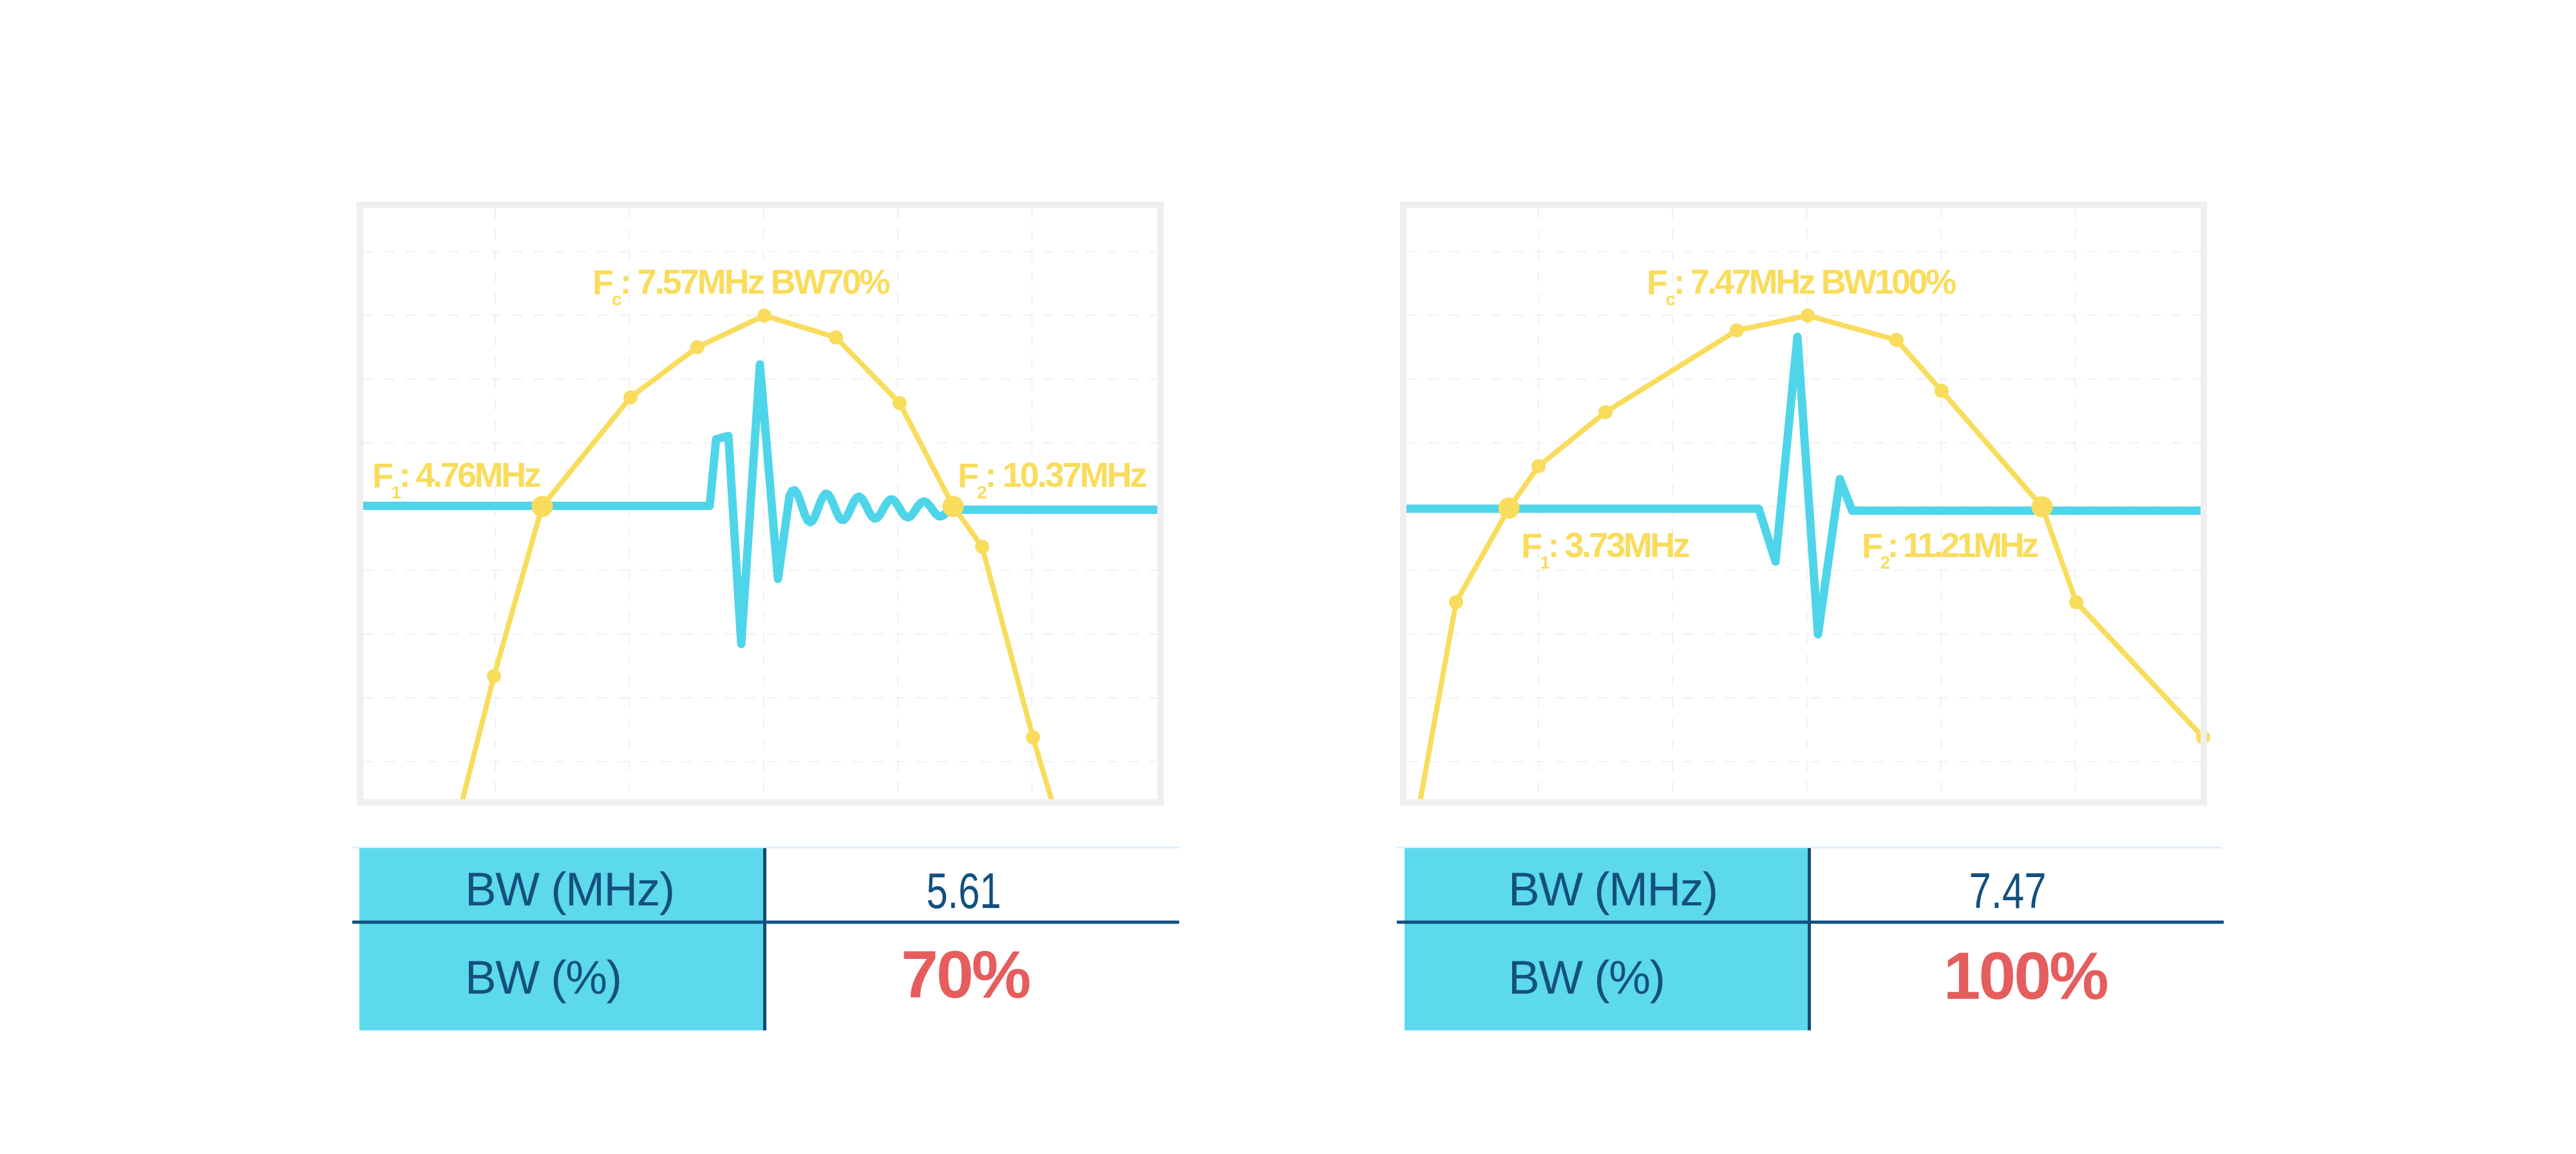 Image resolution: width=2576 pixels, height=1154 pixels. What do you see at coordinates (1605, 549) in the screenshot?
I see `svg-text: F1: 3.73MHz` at bounding box center [1605, 549].